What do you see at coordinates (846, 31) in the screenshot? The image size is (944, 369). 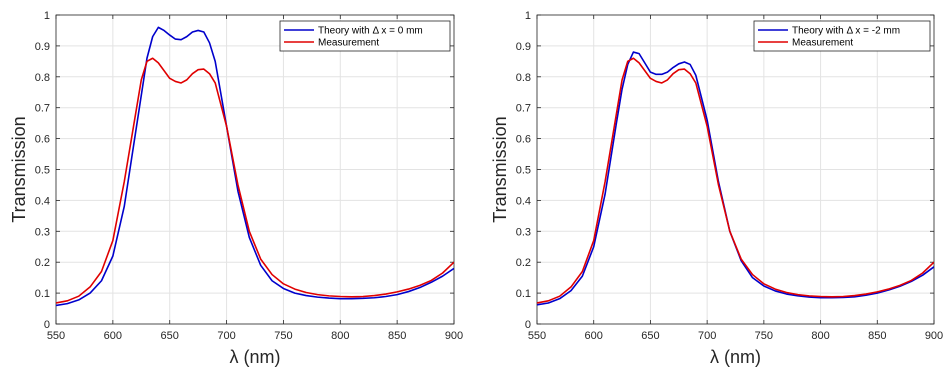 I see `legend-label-theory: Theory with Δ x = -2 mm` at bounding box center [846, 31].